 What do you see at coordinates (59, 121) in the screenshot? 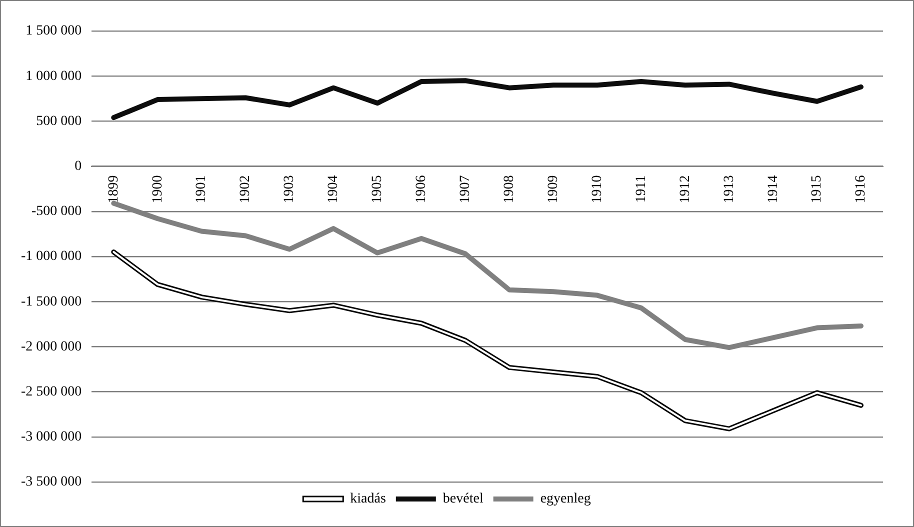
I see `y-tick-label: 500 000` at bounding box center [59, 121].